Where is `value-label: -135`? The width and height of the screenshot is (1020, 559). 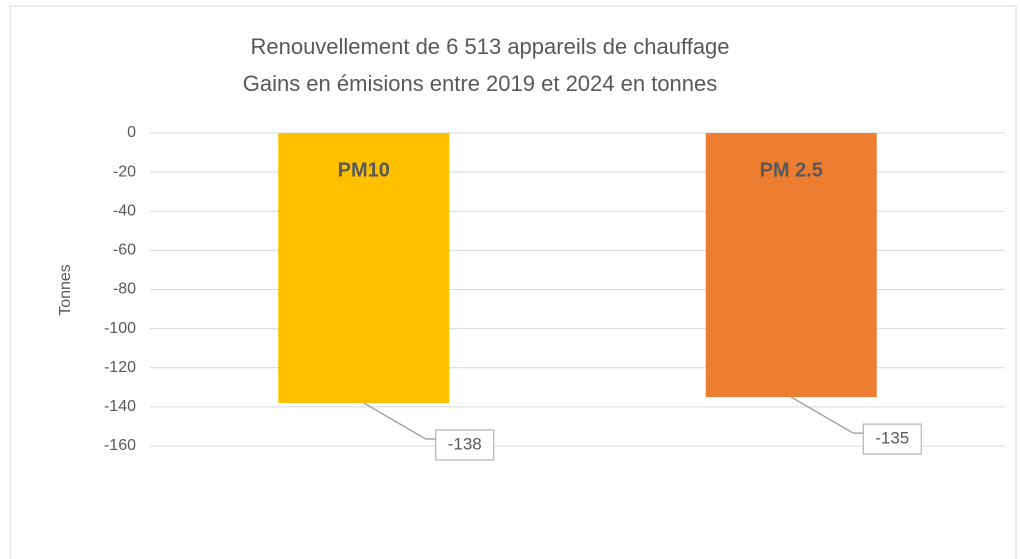
value-label: -135 is located at coordinates (892, 438).